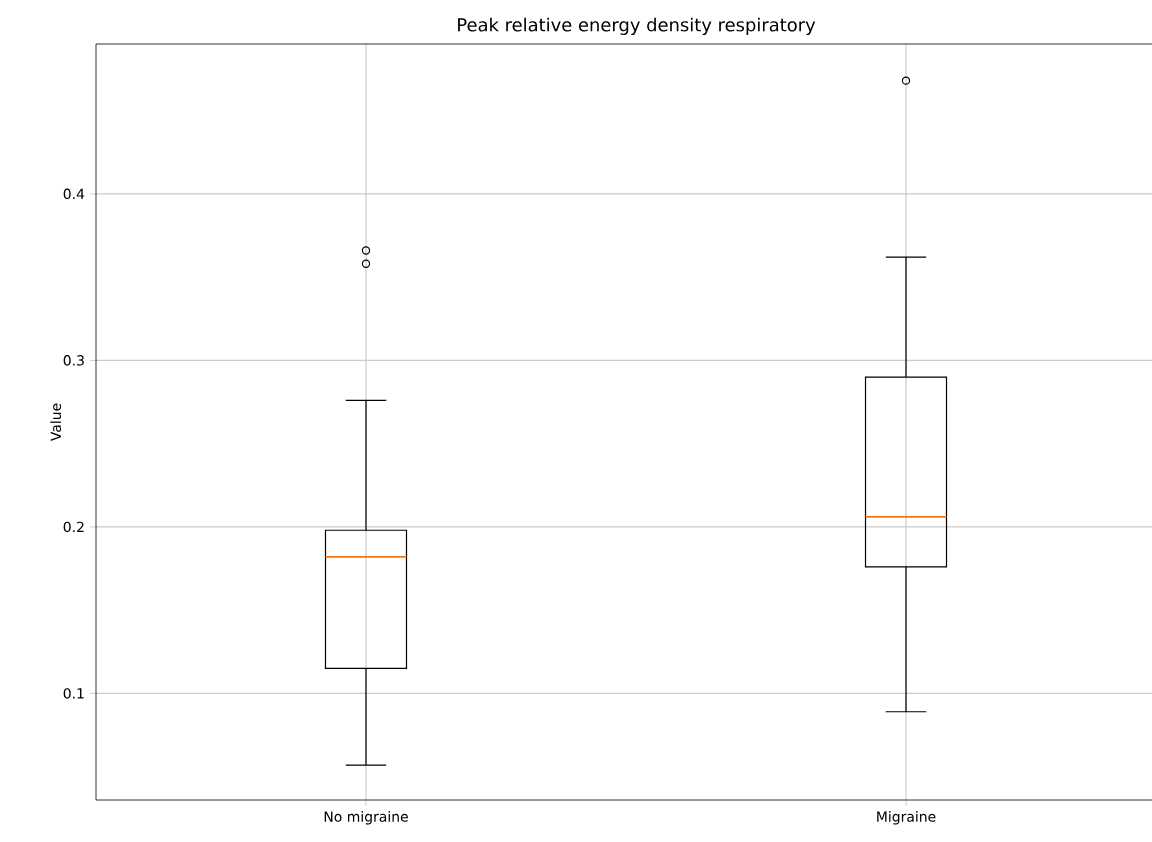 The height and width of the screenshot is (842, 1152). I want to click on chart-title: Peak relative energy density respiratory, so click(637, 26).